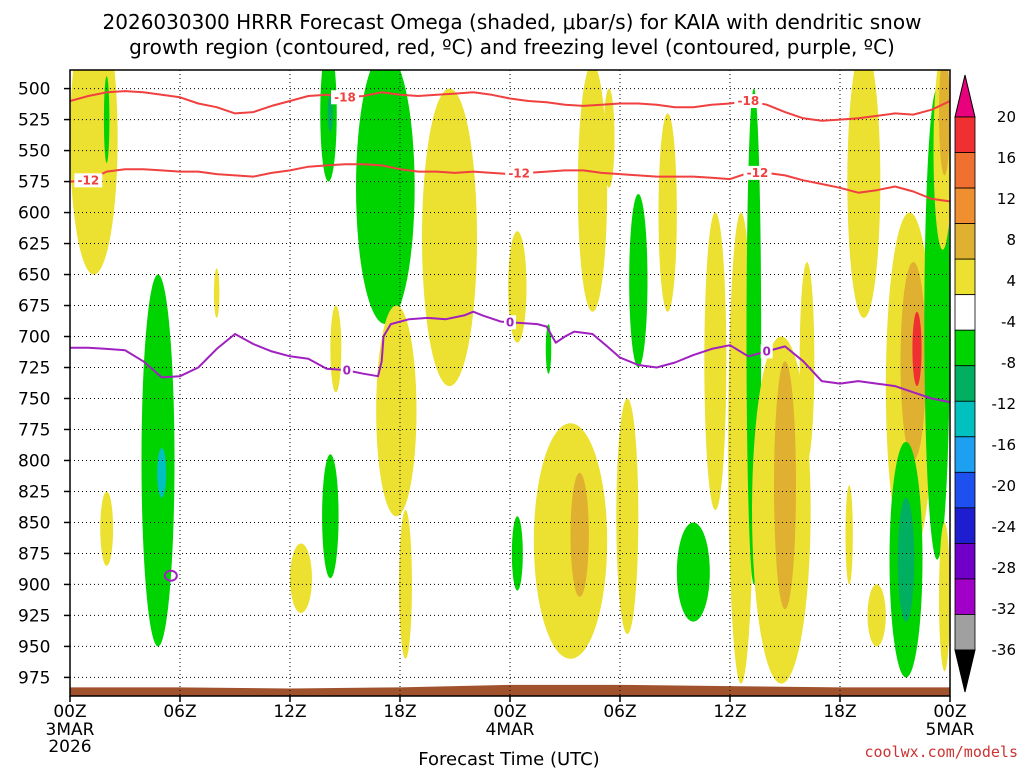  Describe the element at coordinates (34, 492) in the screenshot. I see `y-tick-label-825: 825` at that location.